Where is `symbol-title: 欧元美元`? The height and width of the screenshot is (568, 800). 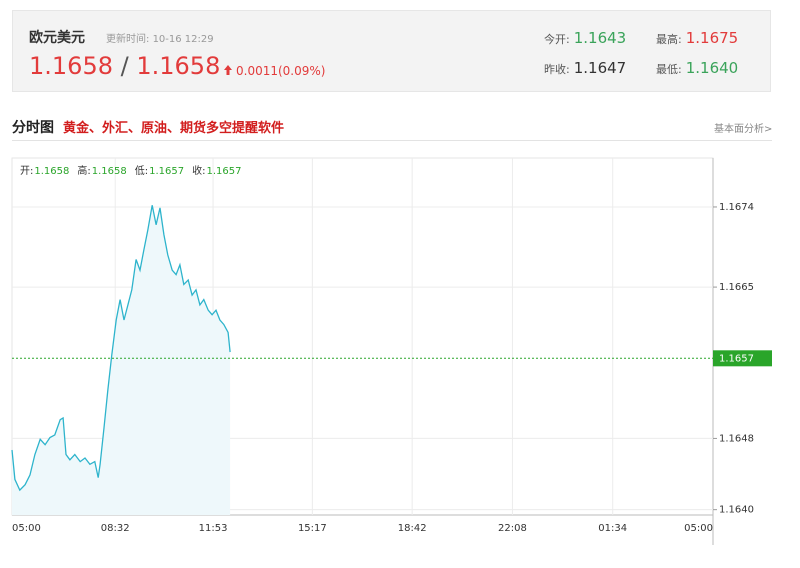 symbol-title: 欧元美元 is located at coordinates (57, 38).